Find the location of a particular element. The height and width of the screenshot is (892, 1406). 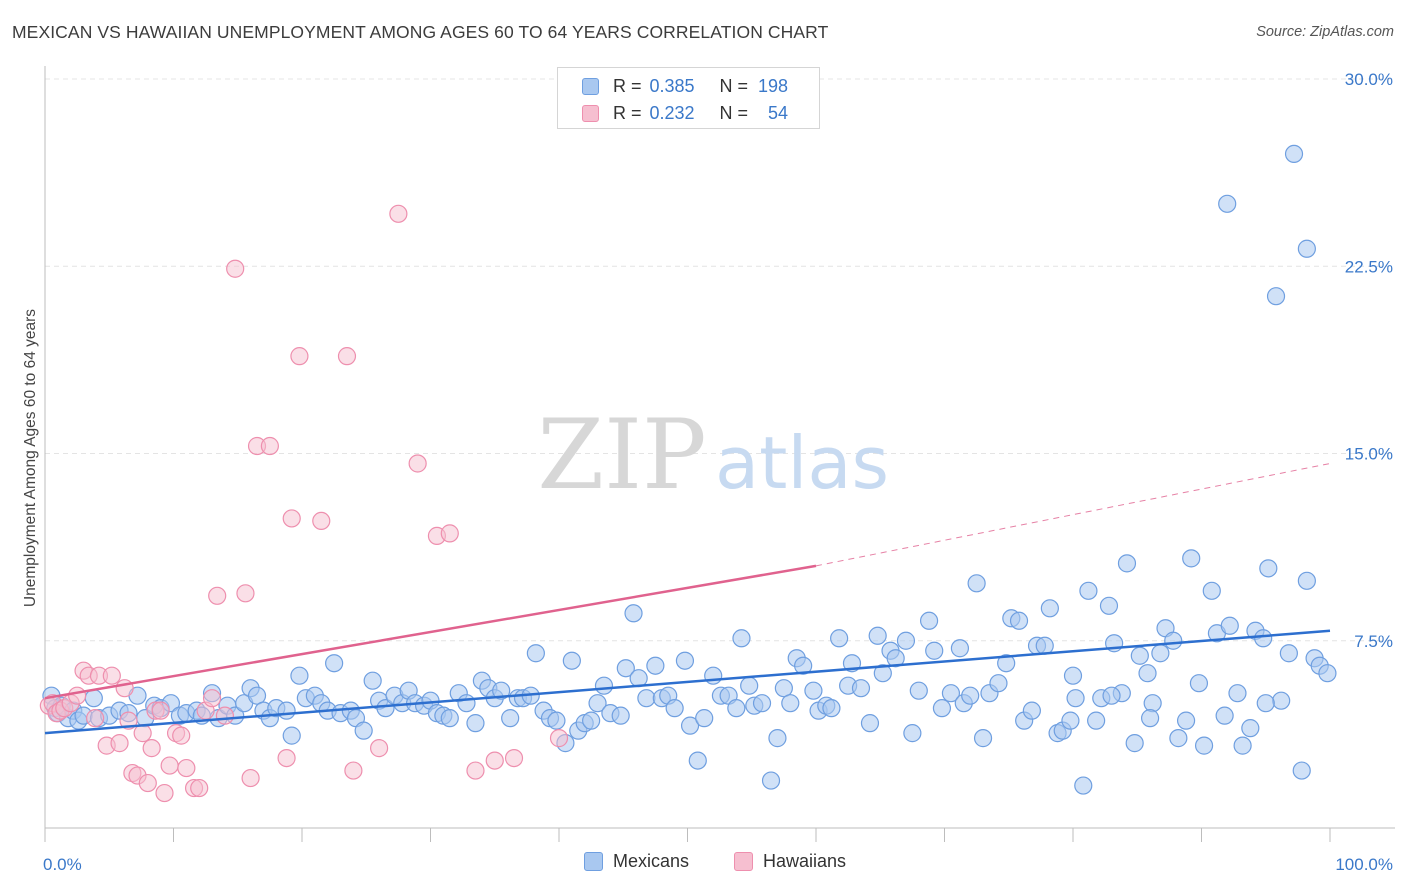

stats-legend: R = 0.385 N = 198 R = 0.232 N = 54 is located at coordinates (688, 98).